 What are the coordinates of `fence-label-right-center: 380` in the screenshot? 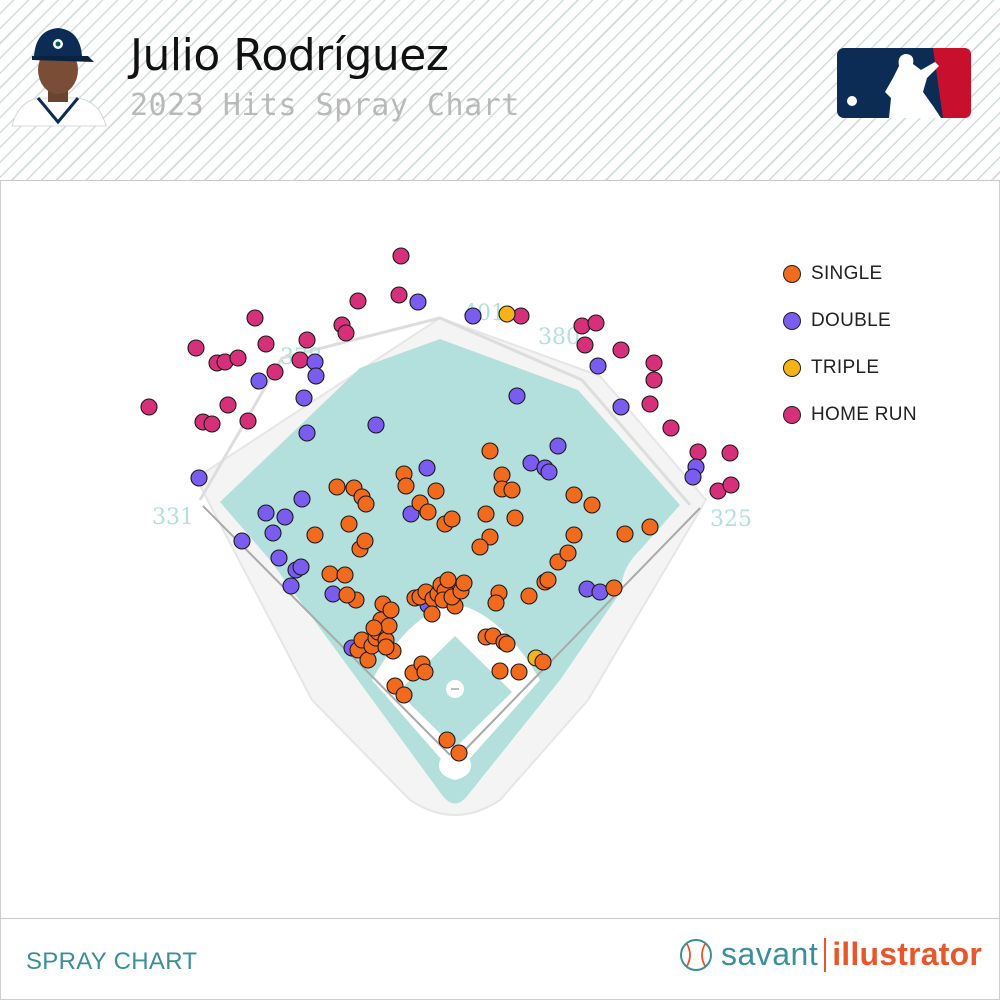 It's located at (559, 337).